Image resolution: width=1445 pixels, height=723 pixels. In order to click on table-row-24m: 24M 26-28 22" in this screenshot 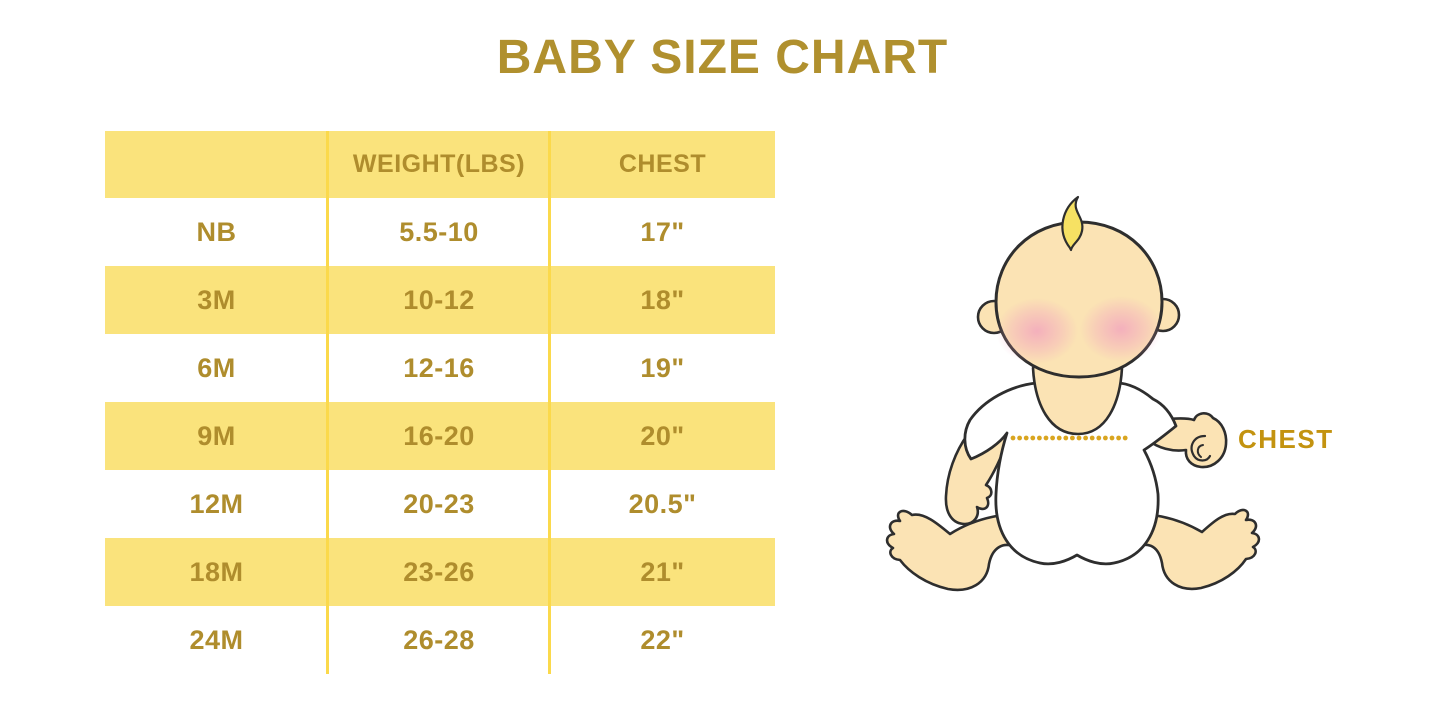, I will do `click(440, 640)`.